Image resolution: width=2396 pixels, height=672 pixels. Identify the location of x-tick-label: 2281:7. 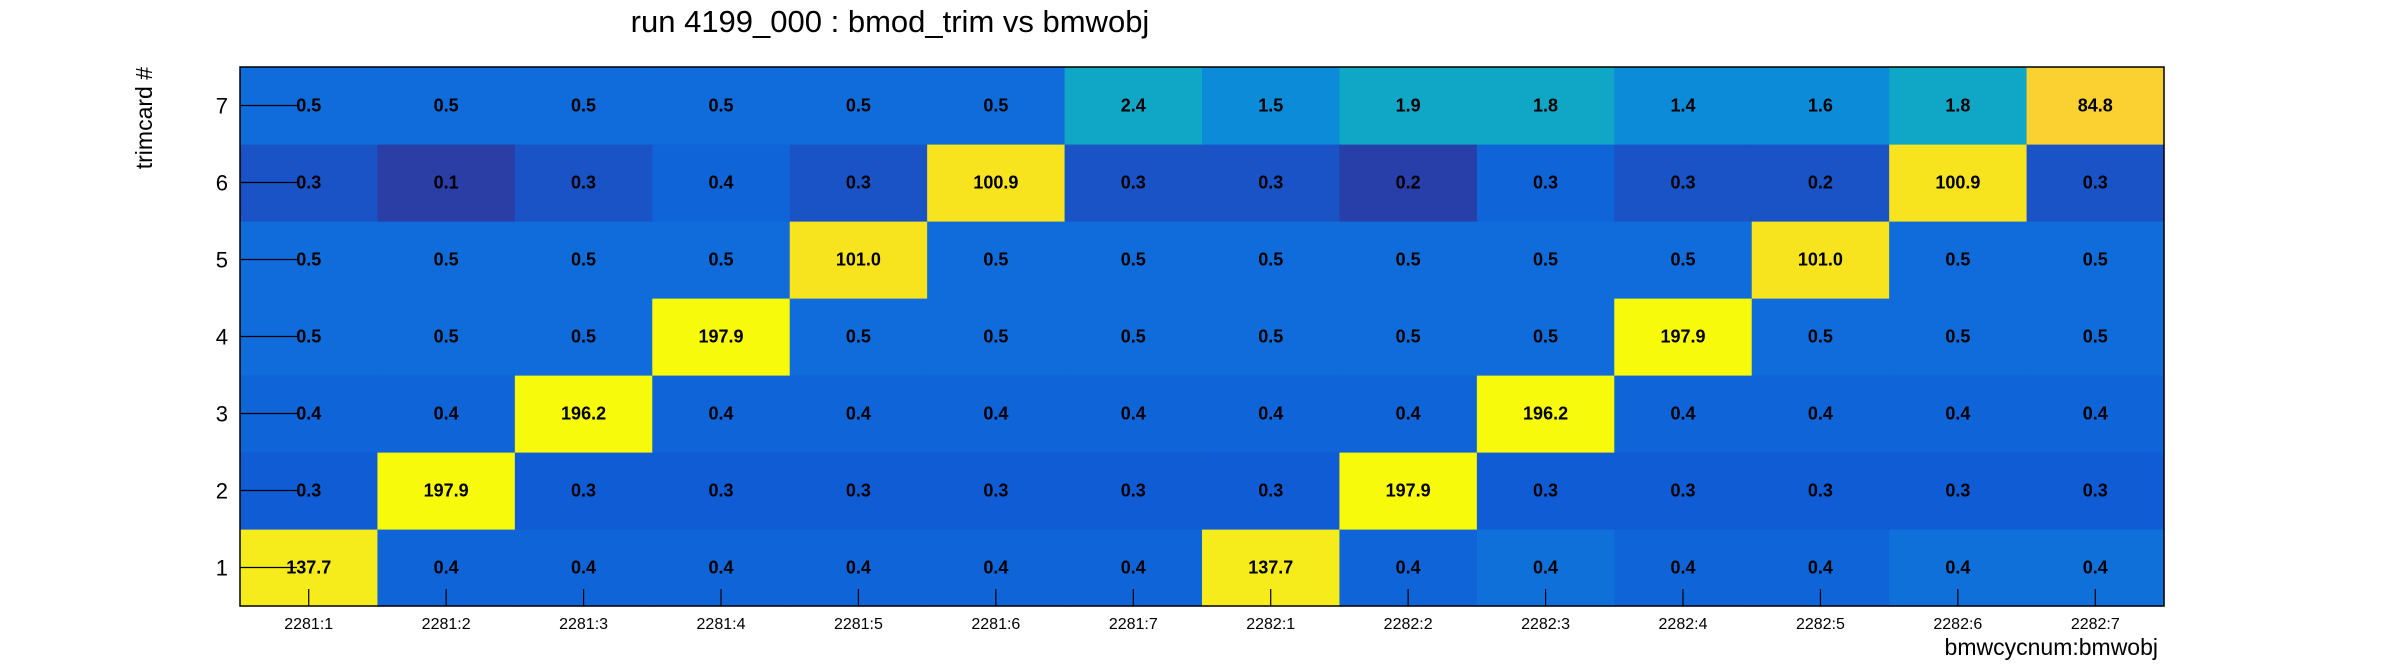
(1133, 624).